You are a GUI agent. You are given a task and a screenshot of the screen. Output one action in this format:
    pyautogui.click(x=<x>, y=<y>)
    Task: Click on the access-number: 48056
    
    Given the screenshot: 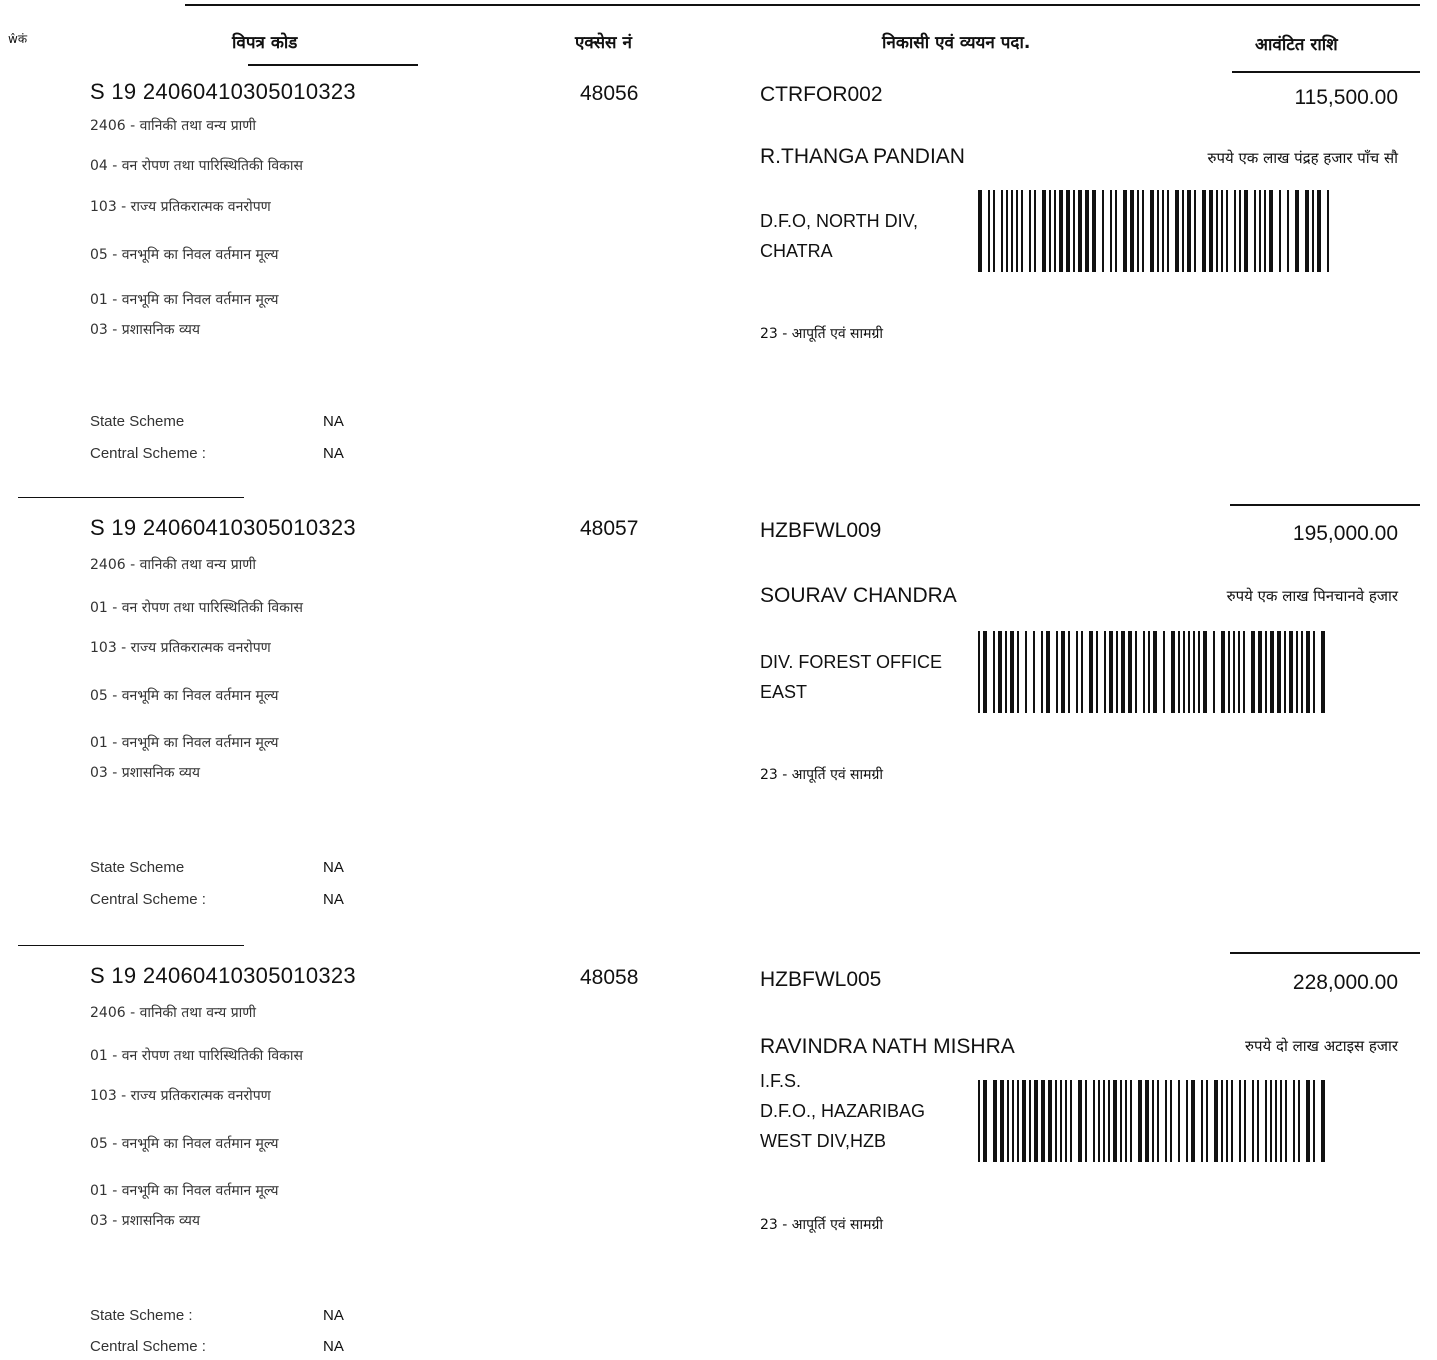 What is the action you would take?
    pyautogui.click(x=609, y=93)
    